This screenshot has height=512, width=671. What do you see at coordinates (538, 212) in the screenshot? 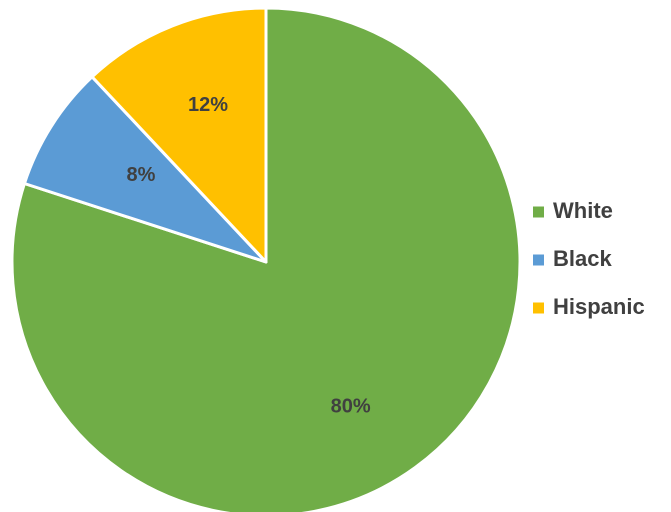
I see `legend-swatch-white` at bounding box center [538, 212].